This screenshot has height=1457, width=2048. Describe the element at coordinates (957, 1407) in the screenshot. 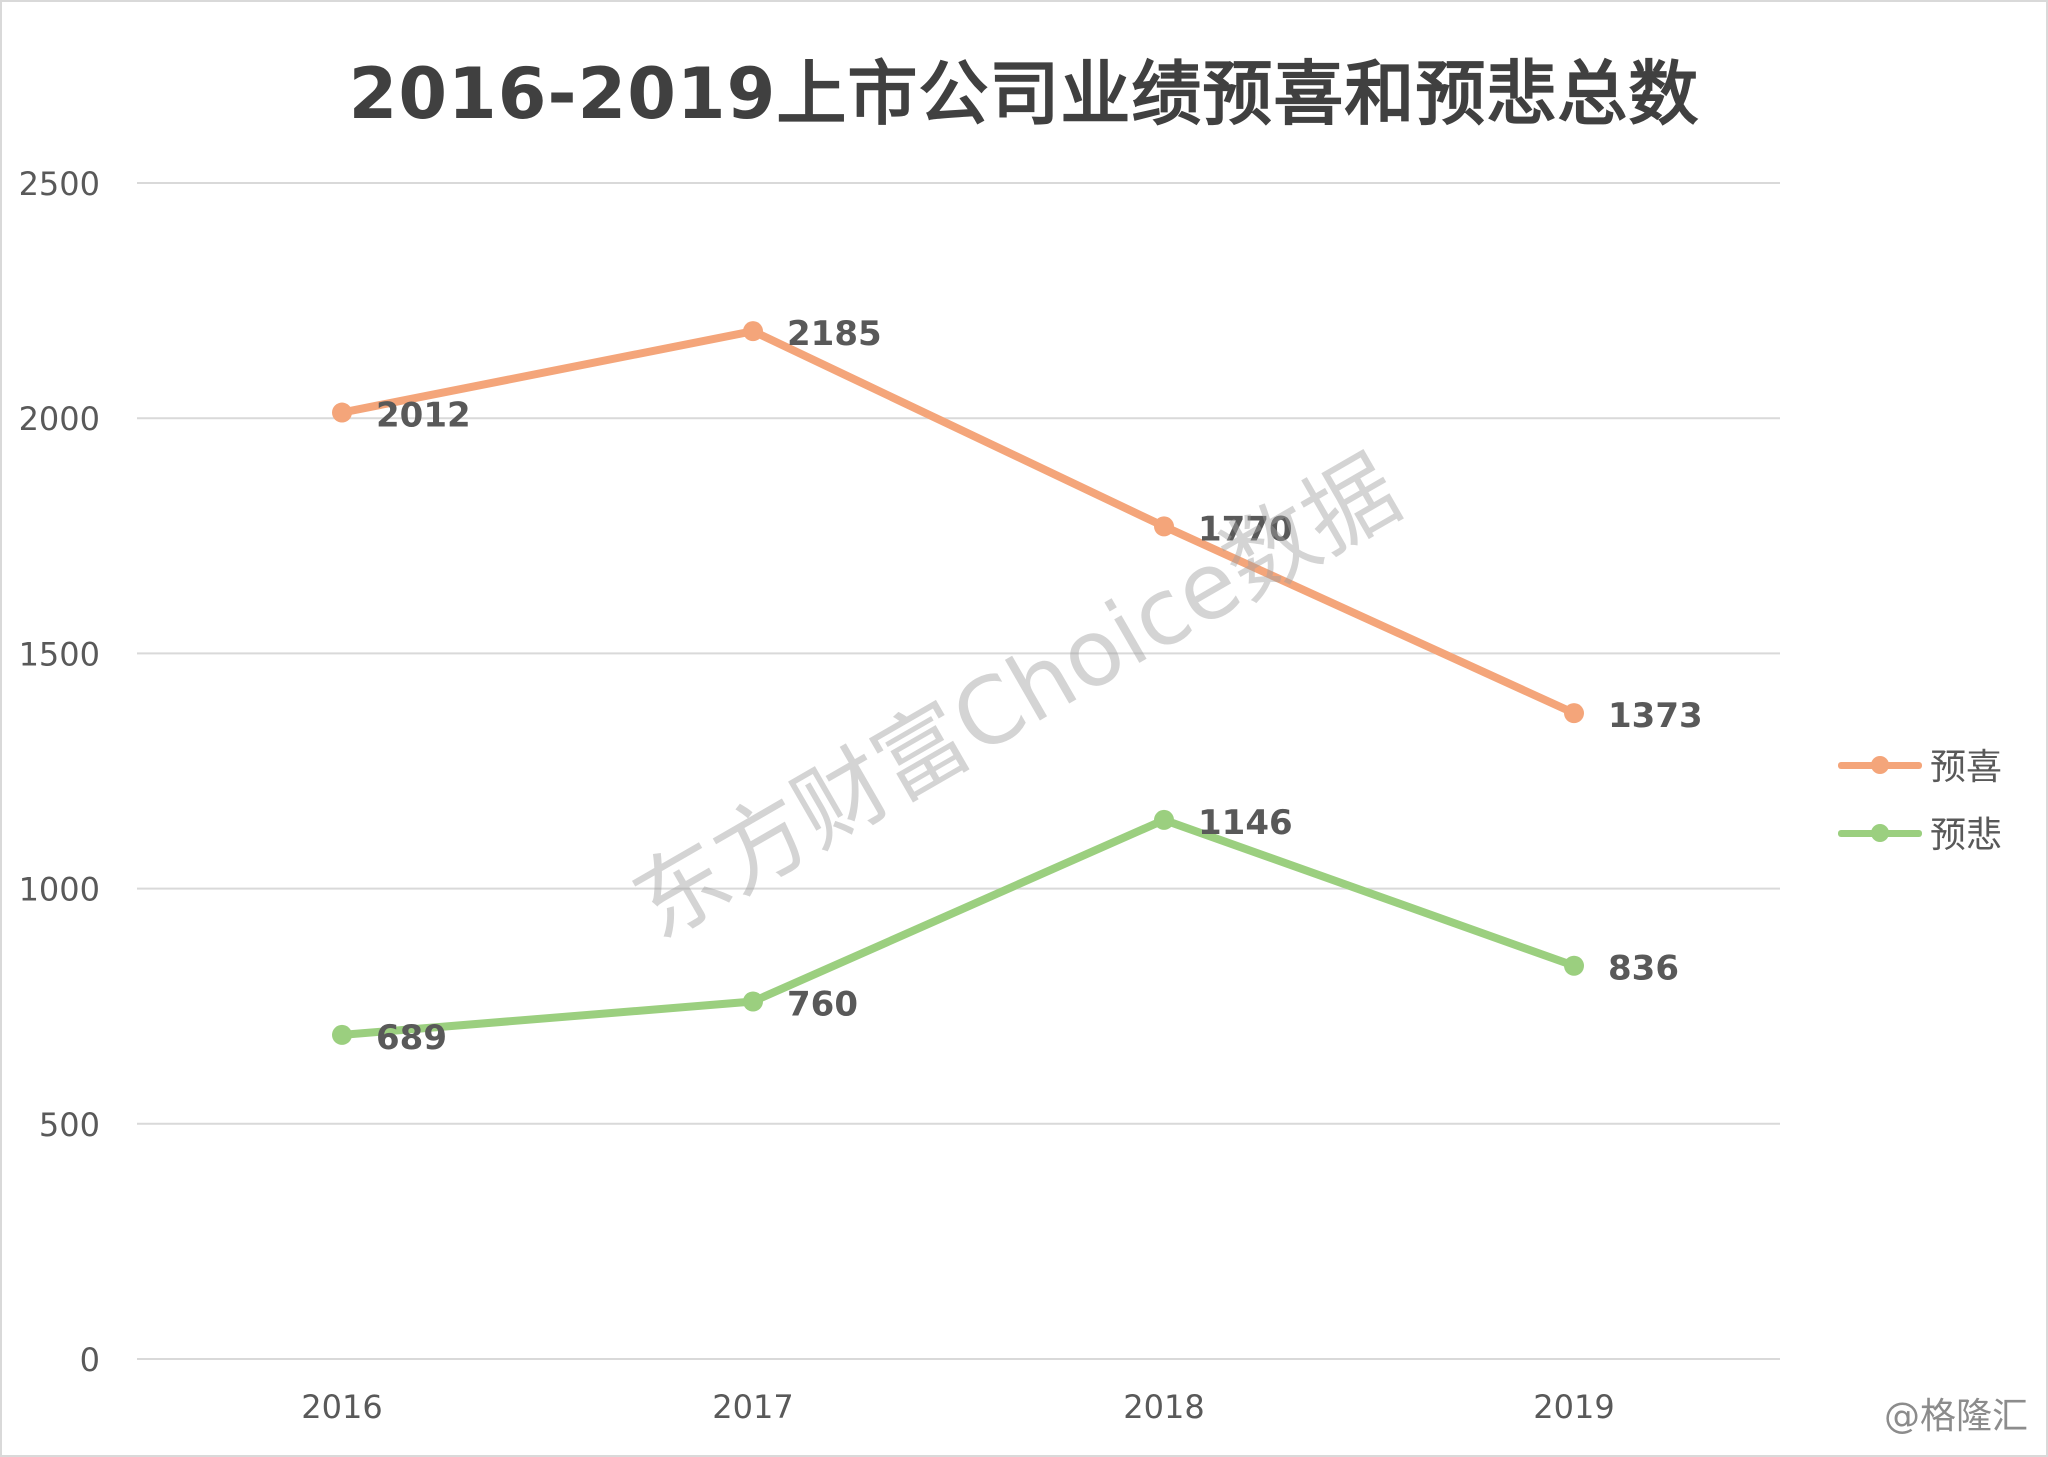

I see `x-axis-ticks: 2016 2017 2018 2019` at that location.